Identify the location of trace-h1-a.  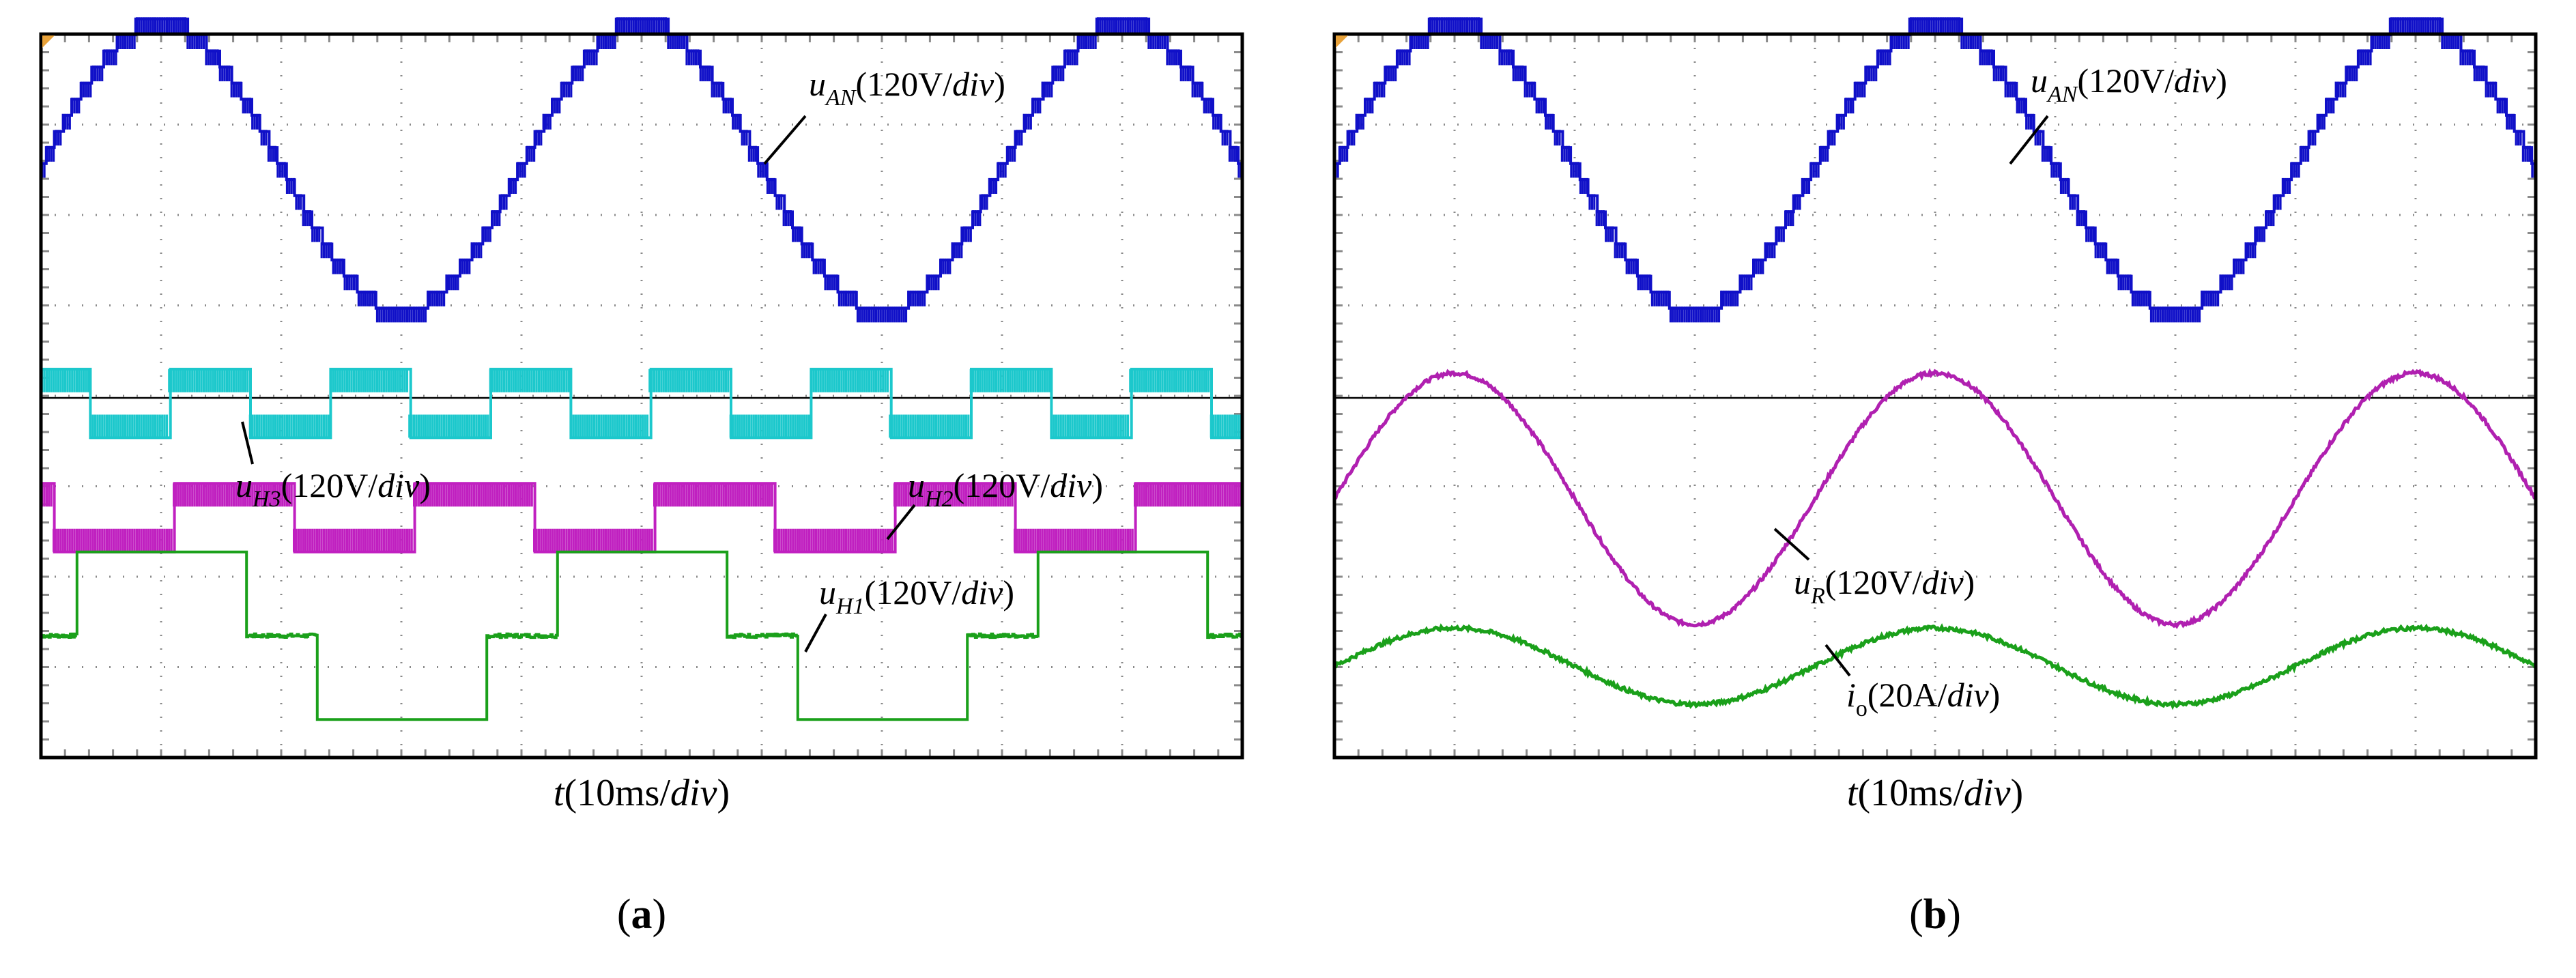
(642, 635).